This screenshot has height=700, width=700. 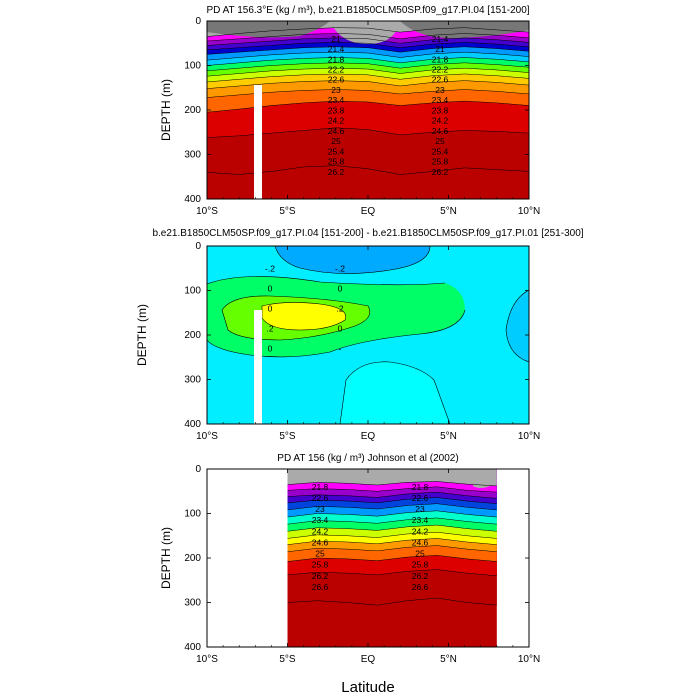 What do you see at coordinates (440, 110) in the screenshot?
I see `contour-label: 23.8` at bounding box center [440, 110].